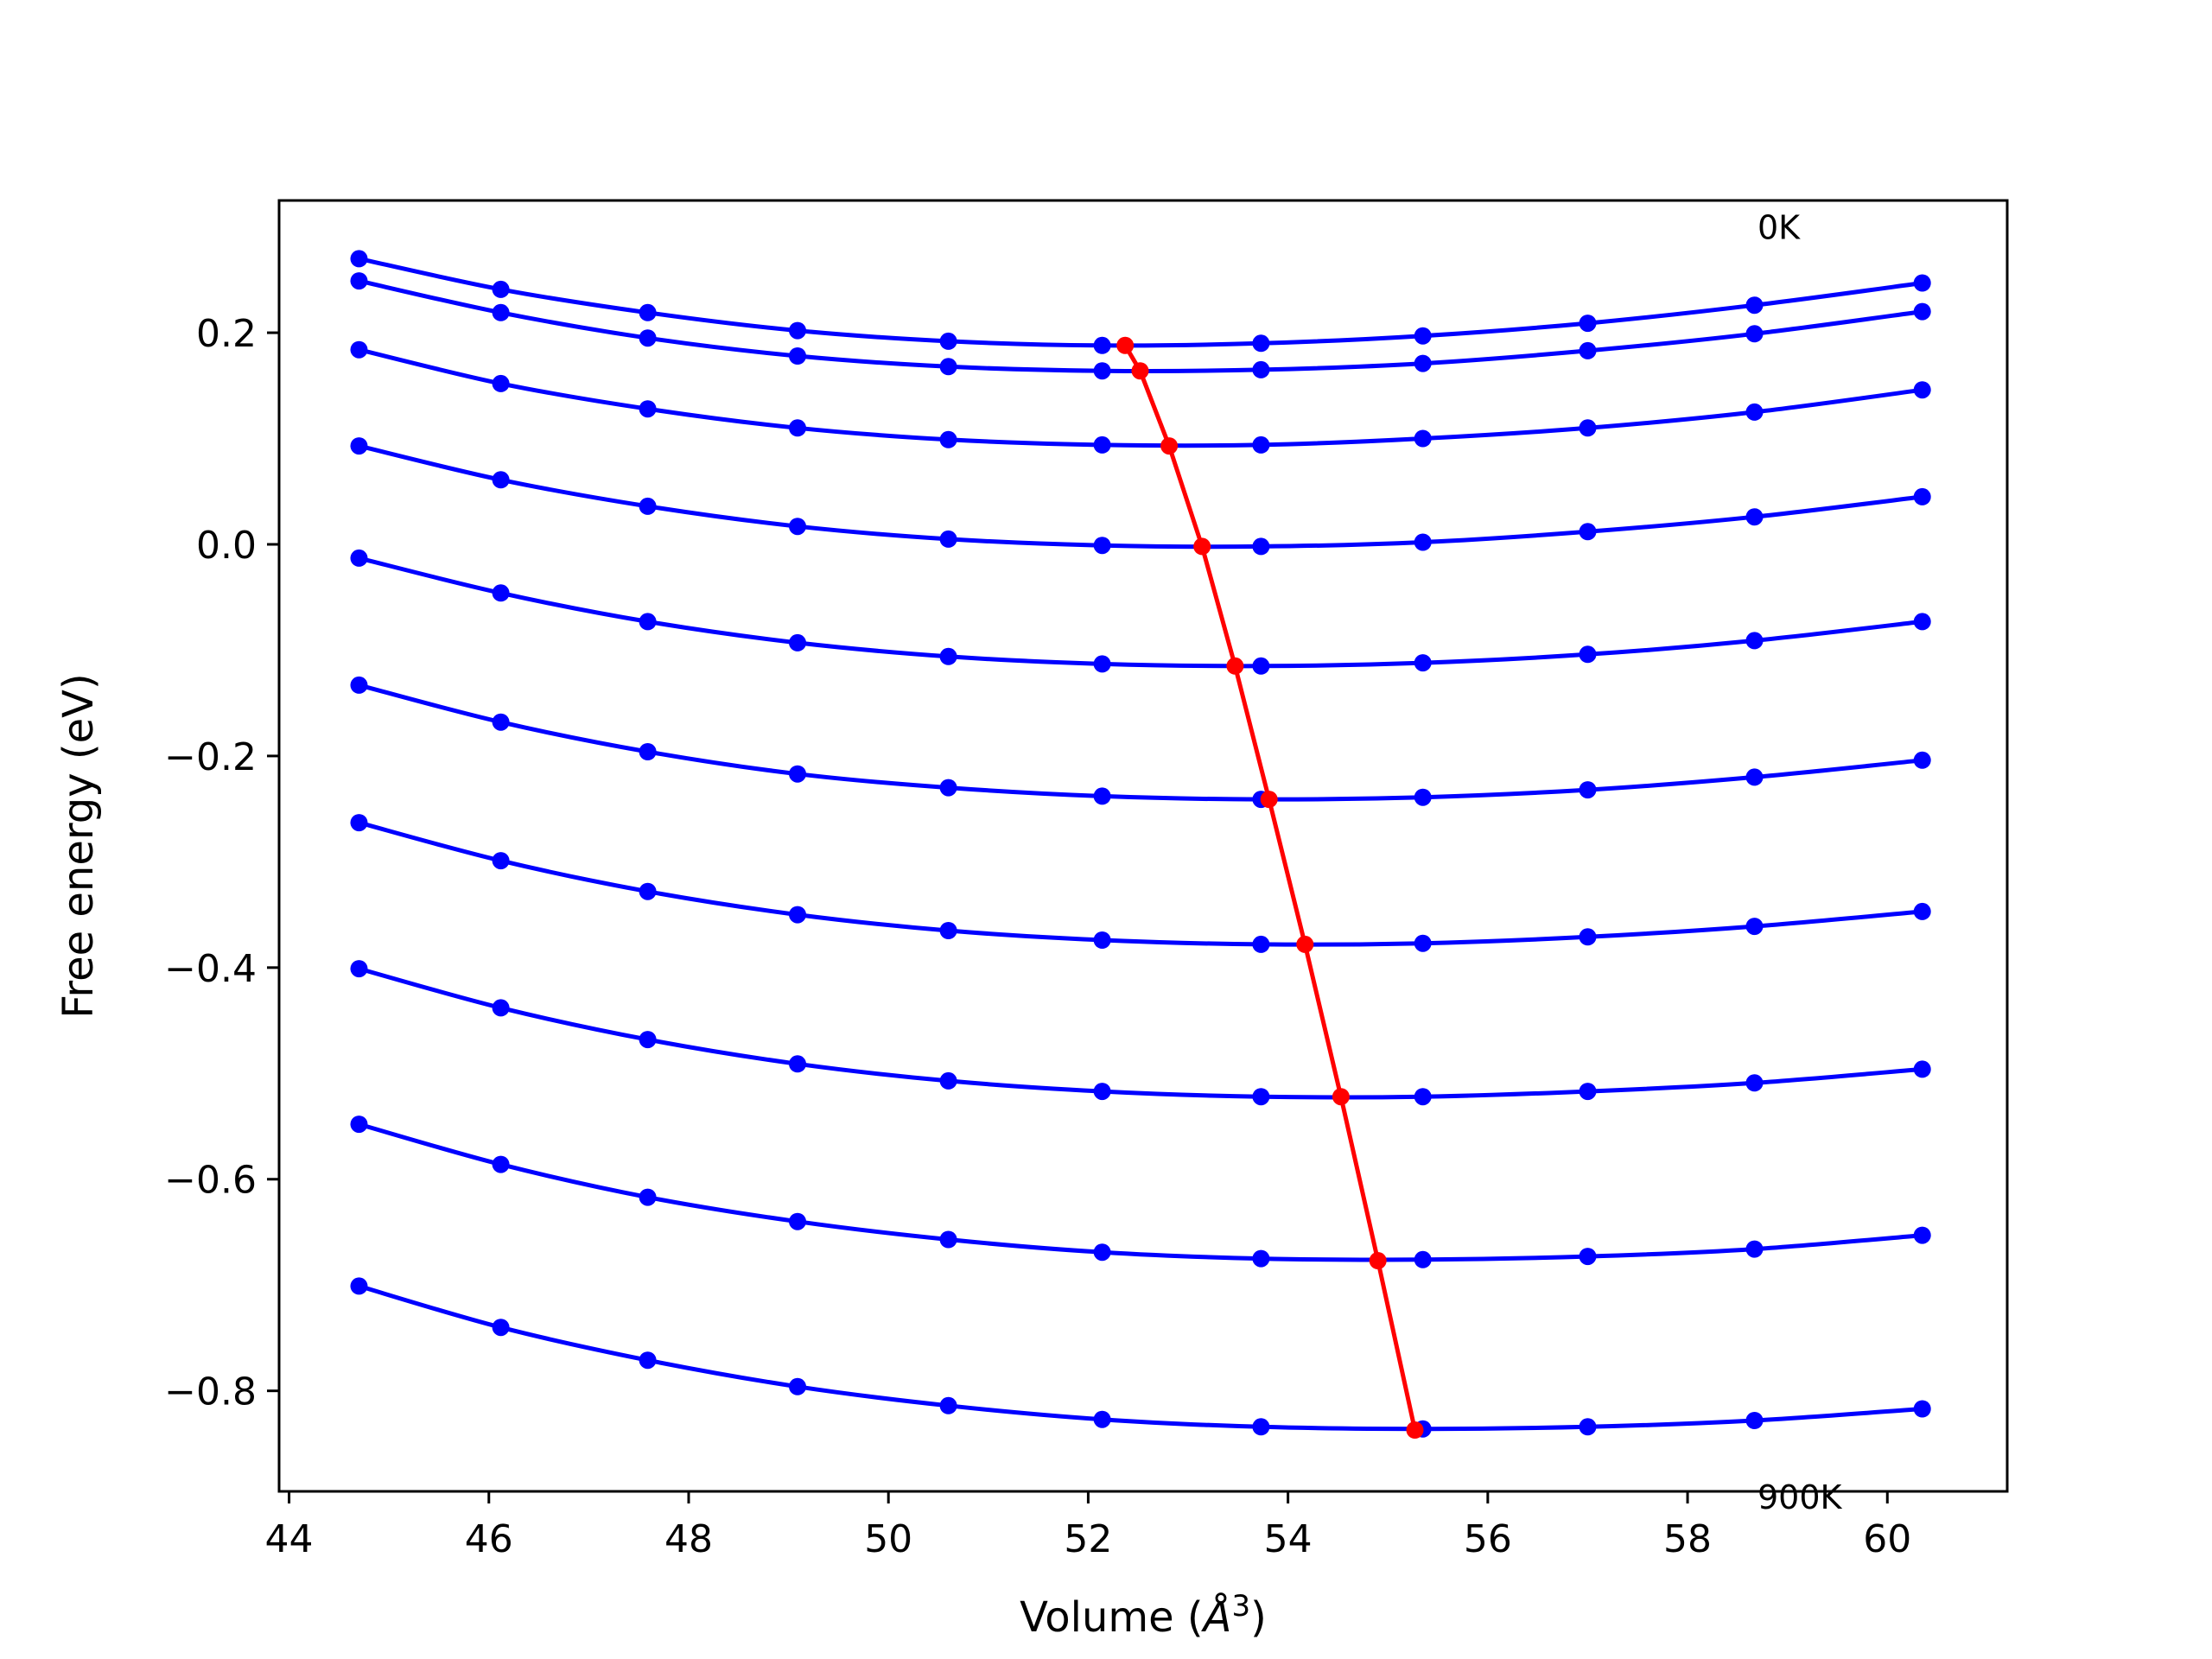 Image resolution: width=2212 pixels, height=1659 pixels. Describe the element at coordinates (1258, 1617) in the screenshot. I see `x-axis-label-paren-close: )` at that location.